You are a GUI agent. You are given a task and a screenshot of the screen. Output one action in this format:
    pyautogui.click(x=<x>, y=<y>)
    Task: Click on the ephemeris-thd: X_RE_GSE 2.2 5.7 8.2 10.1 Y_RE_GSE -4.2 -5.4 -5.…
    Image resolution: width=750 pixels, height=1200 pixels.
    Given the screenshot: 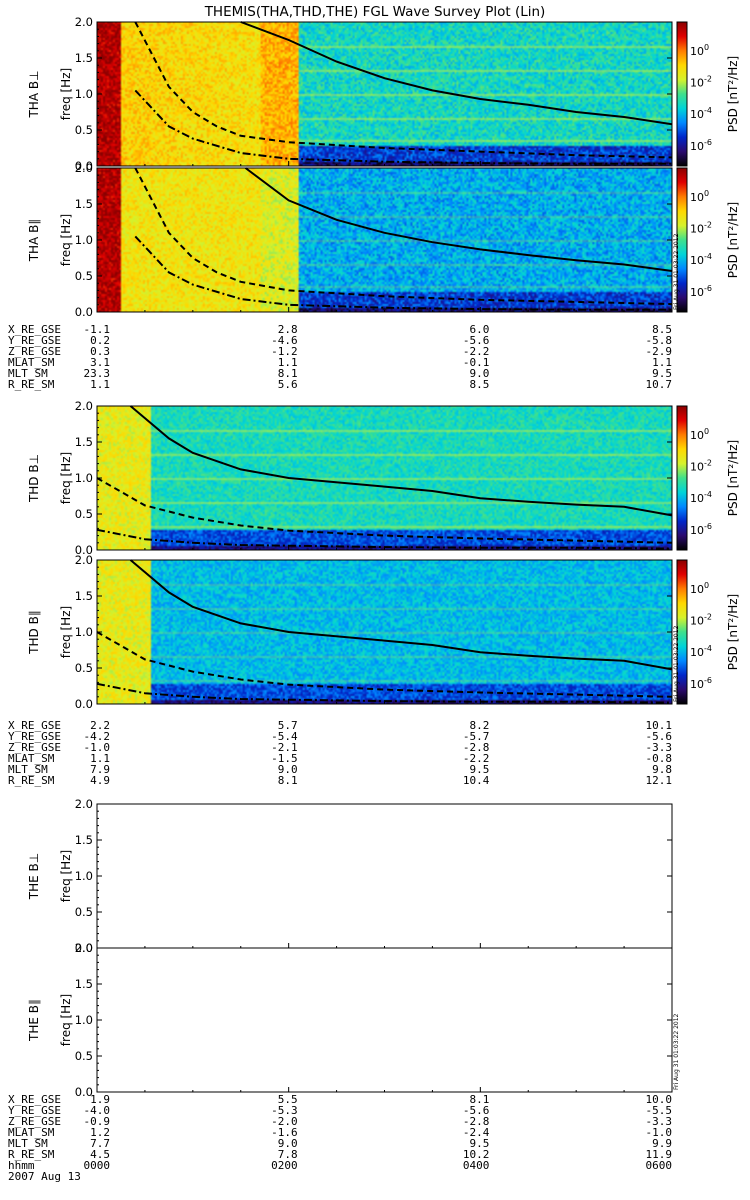 What is the action you would take?
    pyautogui.click(x=340, y=753)
    